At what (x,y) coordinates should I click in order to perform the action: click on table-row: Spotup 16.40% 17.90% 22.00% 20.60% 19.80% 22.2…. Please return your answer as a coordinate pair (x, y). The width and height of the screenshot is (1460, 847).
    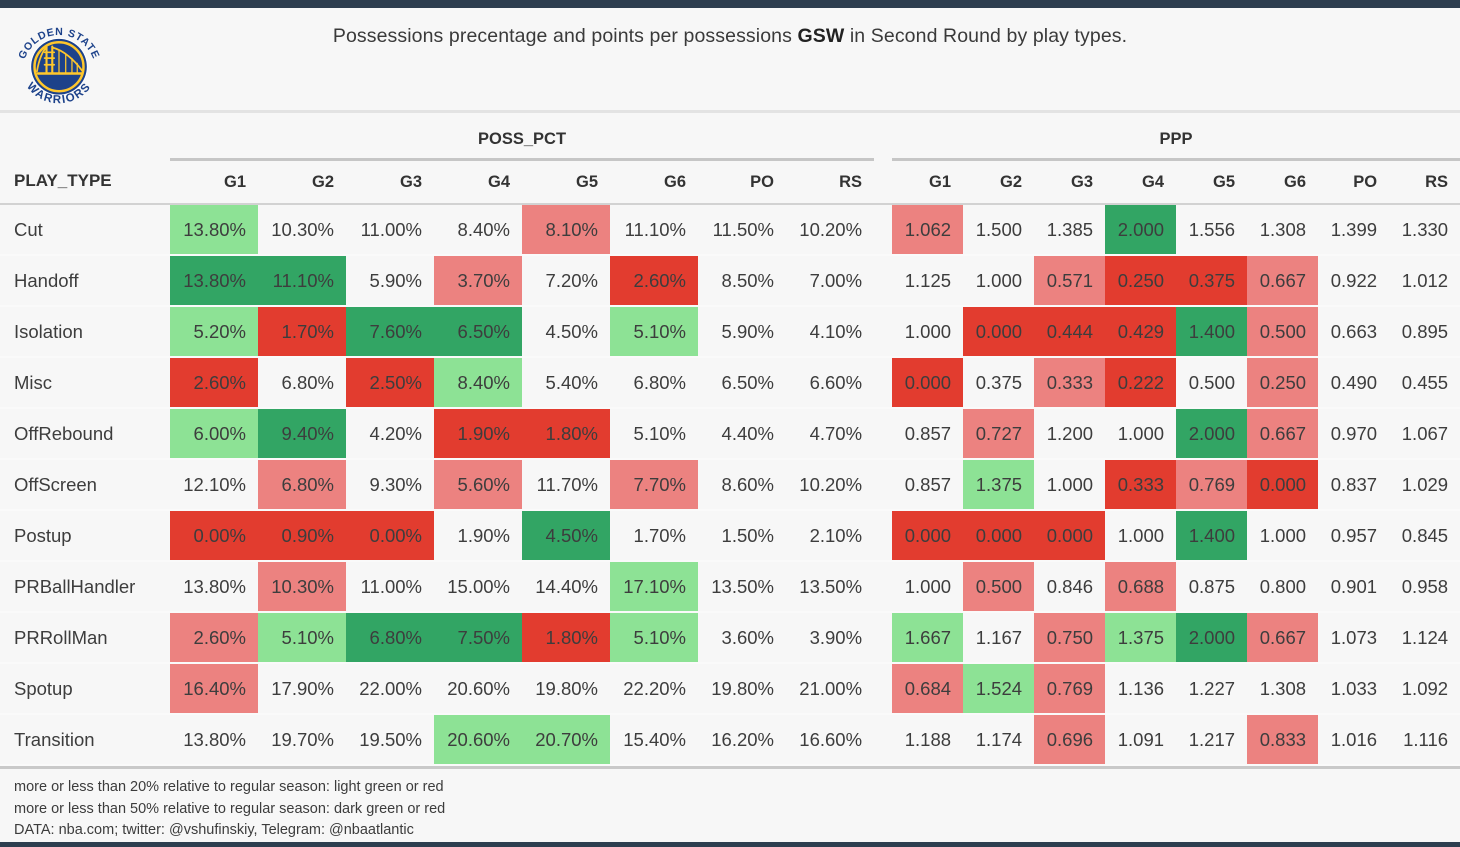
    Looking at the image, I should click on (730, 689).